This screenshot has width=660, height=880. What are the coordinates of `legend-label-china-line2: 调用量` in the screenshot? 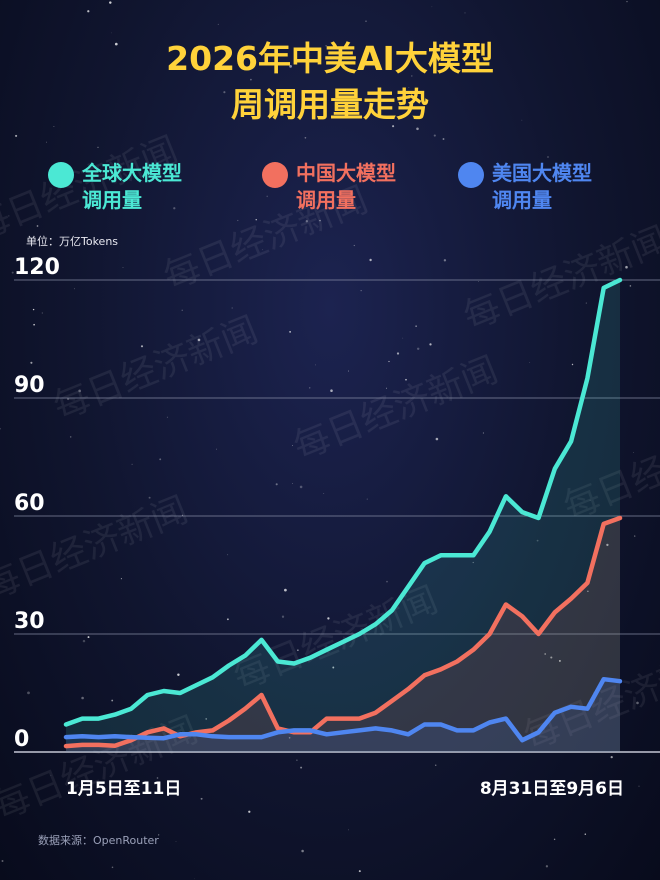 It's located at (326, 200).